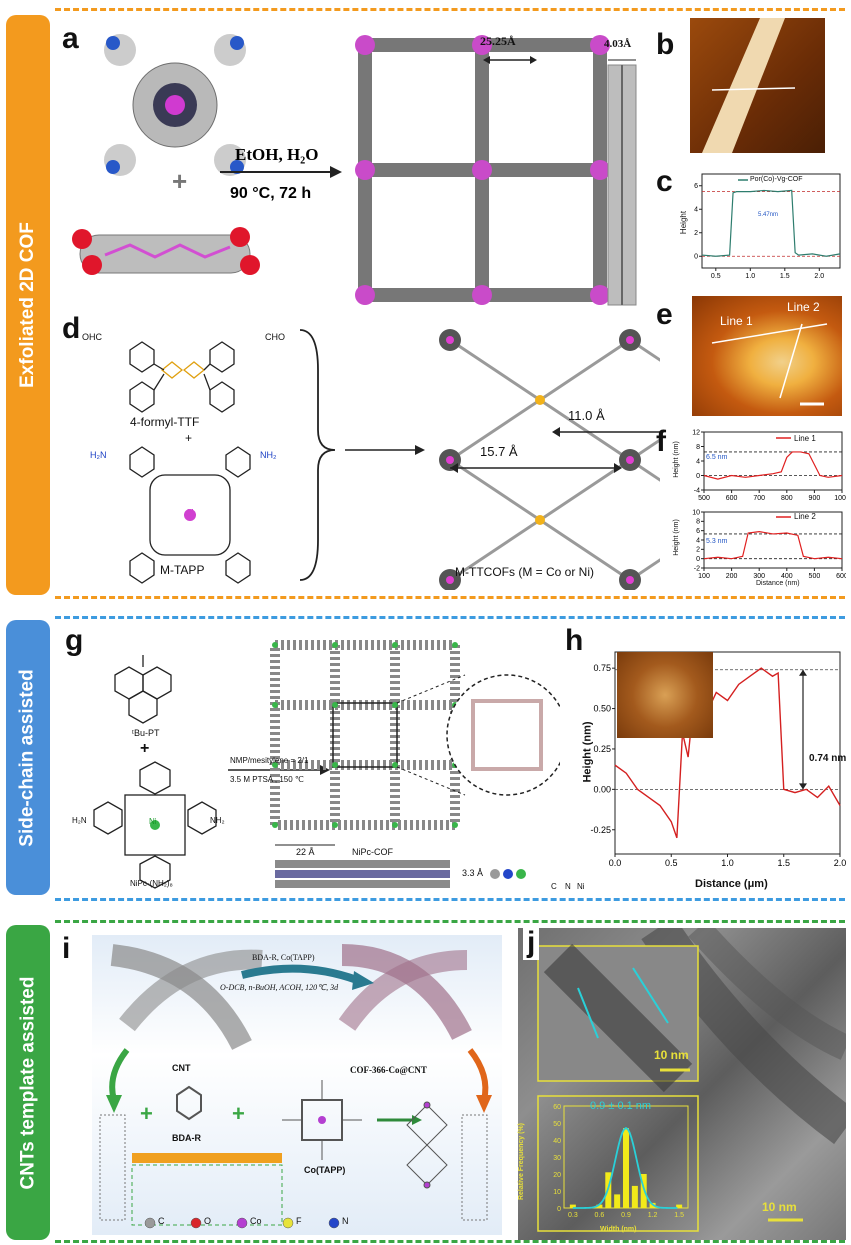  I want to click on chart-h-annotation: 0.74 nm, so click(828, 758).